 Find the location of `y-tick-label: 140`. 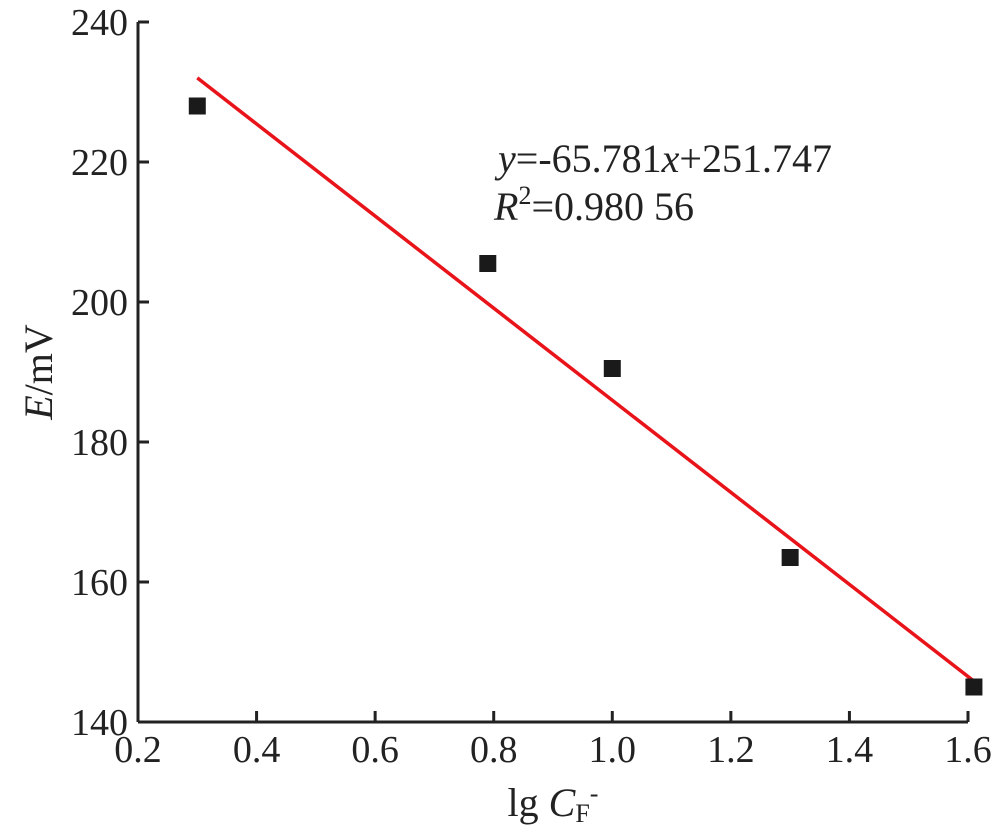

y-tick-label: 140 is located at coordinates (99, 723).